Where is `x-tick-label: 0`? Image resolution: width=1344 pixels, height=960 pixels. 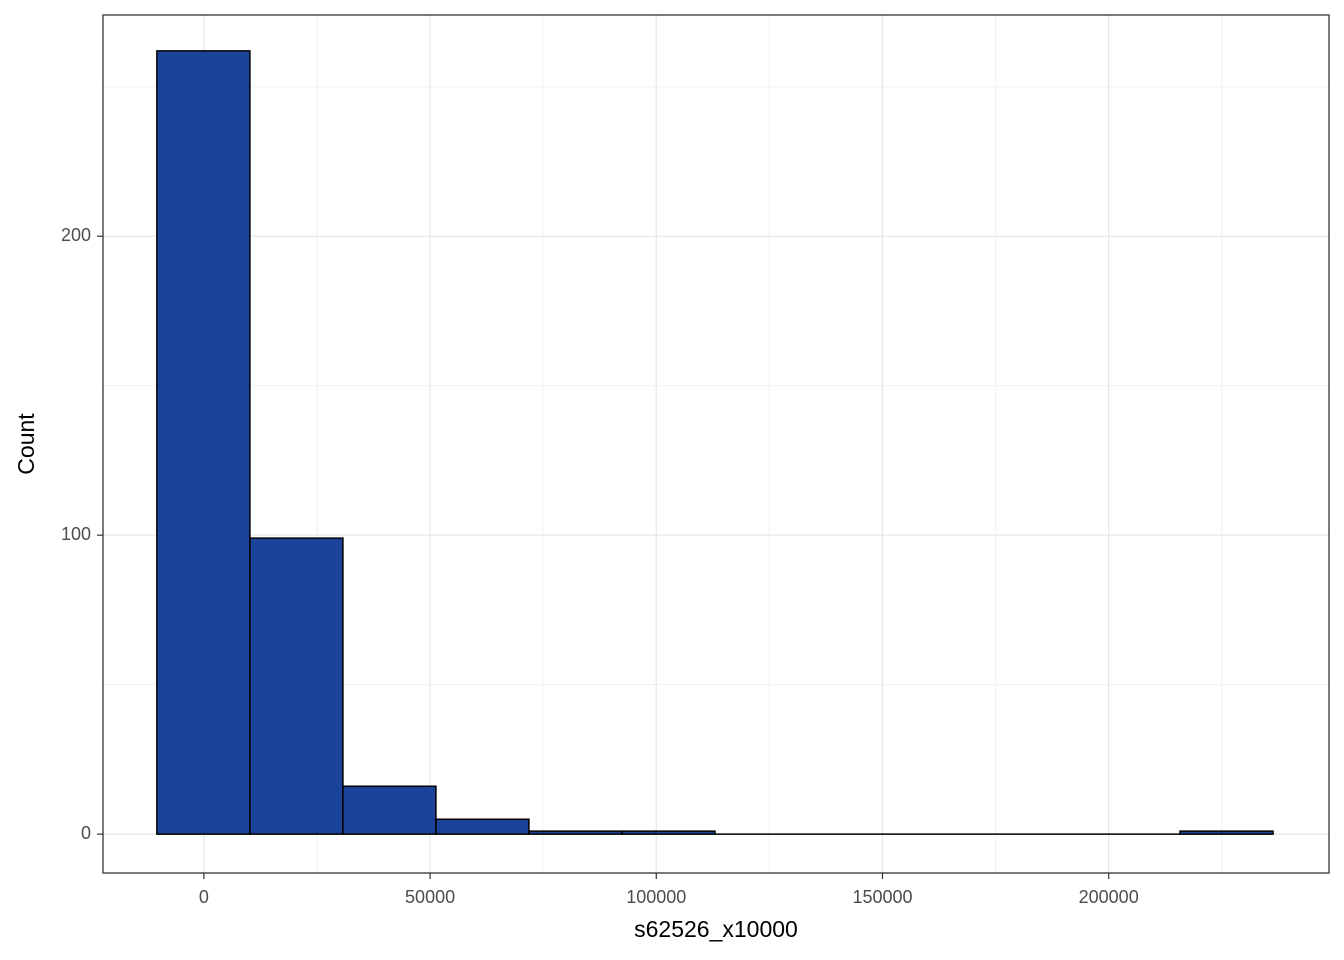
x-tick-label: 0 is located at coordinates (204, 897).